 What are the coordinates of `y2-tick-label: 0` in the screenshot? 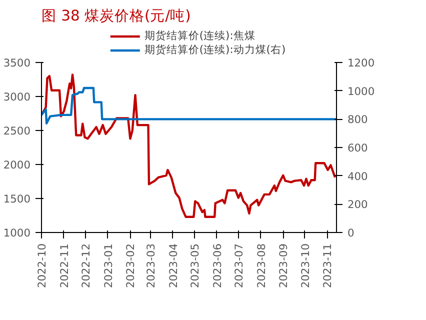 It's located at (351, 233).